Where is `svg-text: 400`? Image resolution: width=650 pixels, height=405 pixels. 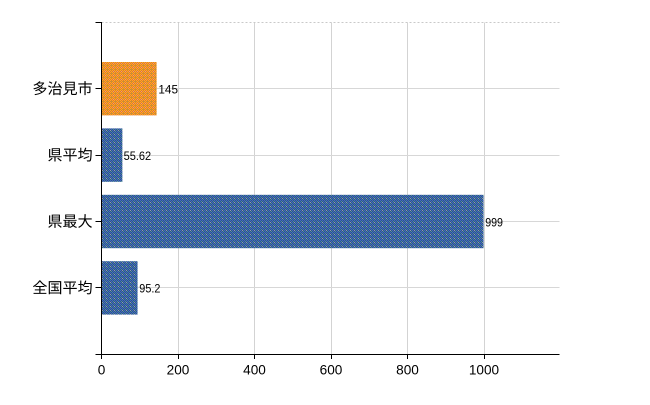 svg-text: 400 is located at coordinates (254, 369).